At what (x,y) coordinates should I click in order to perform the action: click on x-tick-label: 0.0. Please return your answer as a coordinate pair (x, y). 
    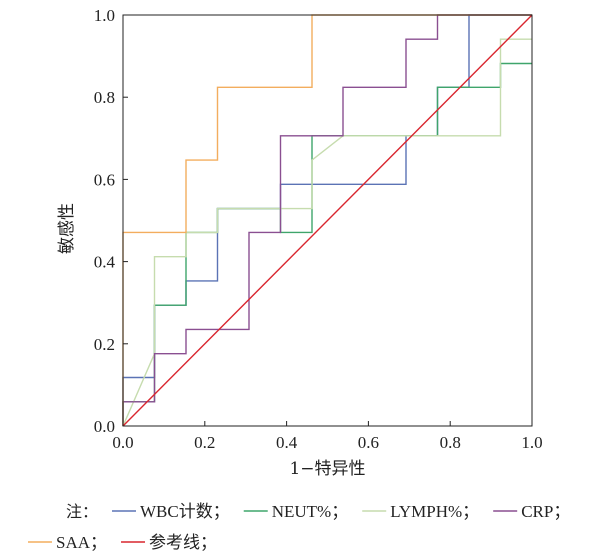
    Looking at the image, I should click on (122, 442).